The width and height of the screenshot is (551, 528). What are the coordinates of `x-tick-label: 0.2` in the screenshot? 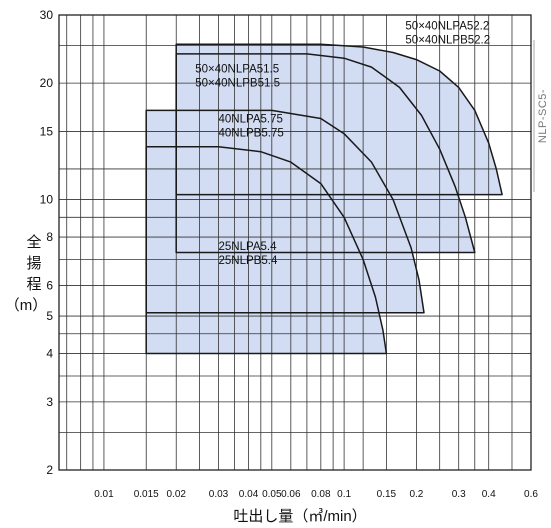 It's located at (416, 494).